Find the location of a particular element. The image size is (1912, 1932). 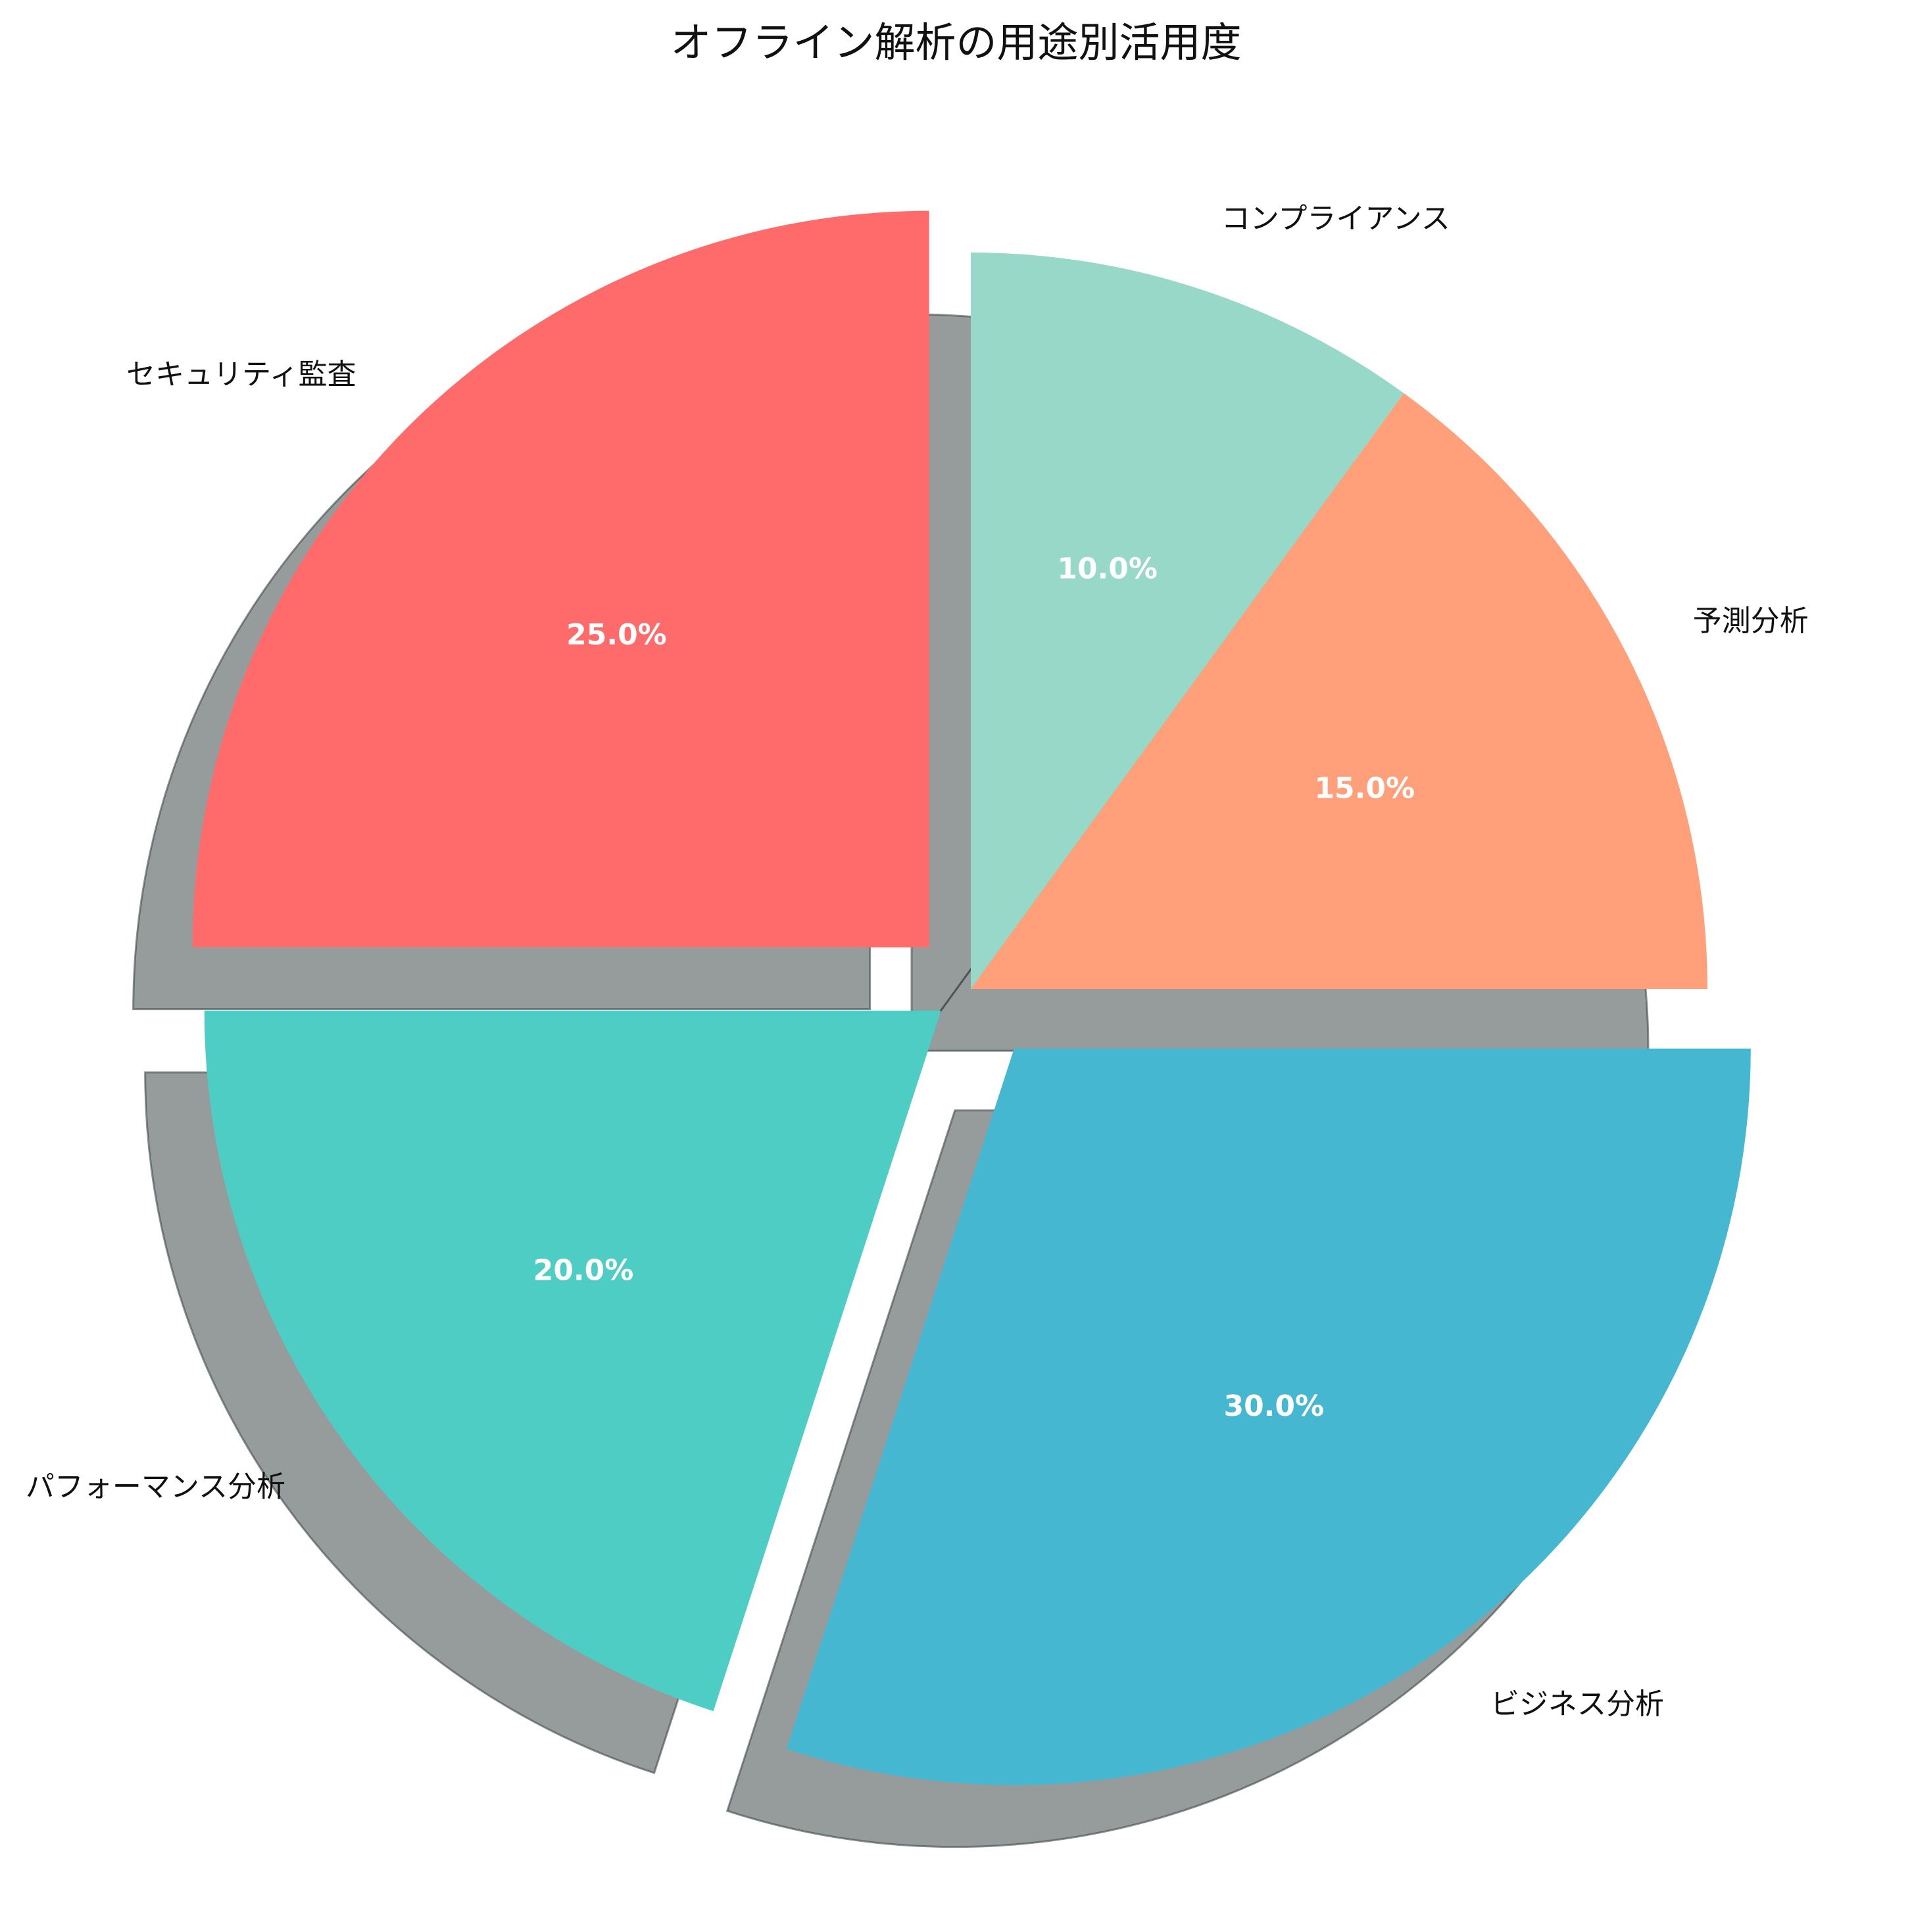

slice-4-percent-label: 25.0% is located at coordinates (616, 635).